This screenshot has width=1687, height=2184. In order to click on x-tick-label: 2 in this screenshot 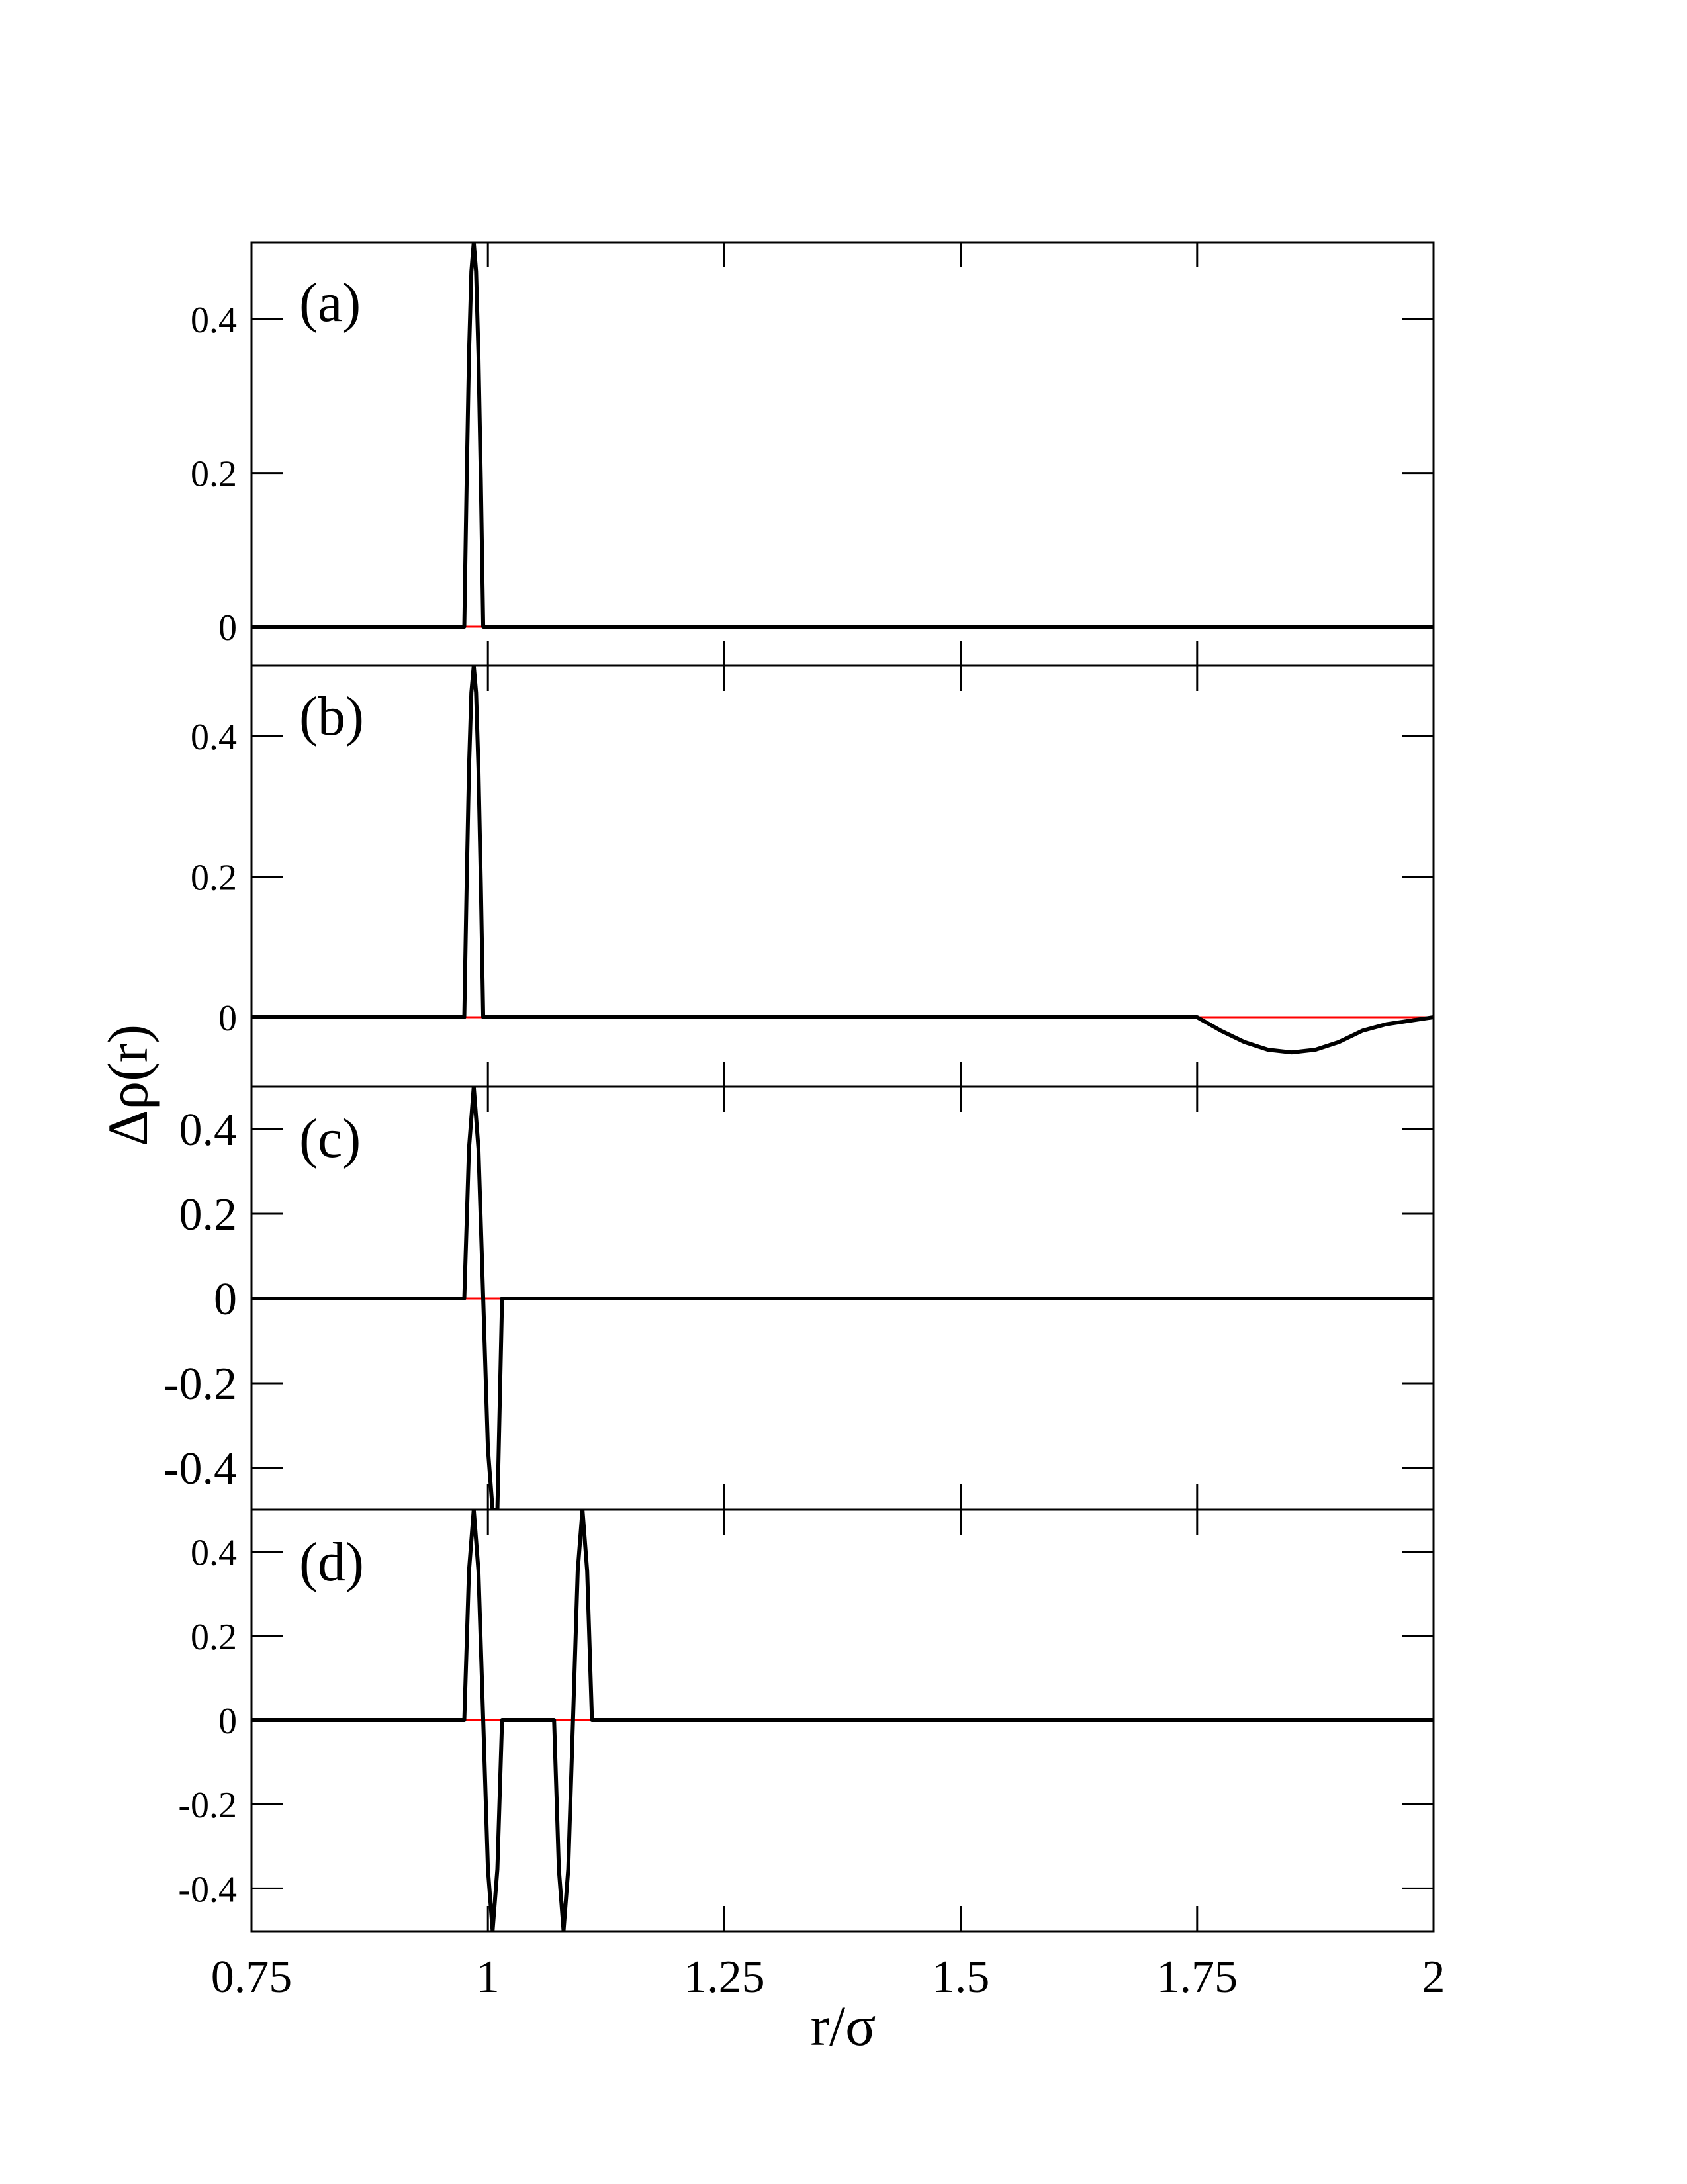, I will do `click(1433, 1977)`.